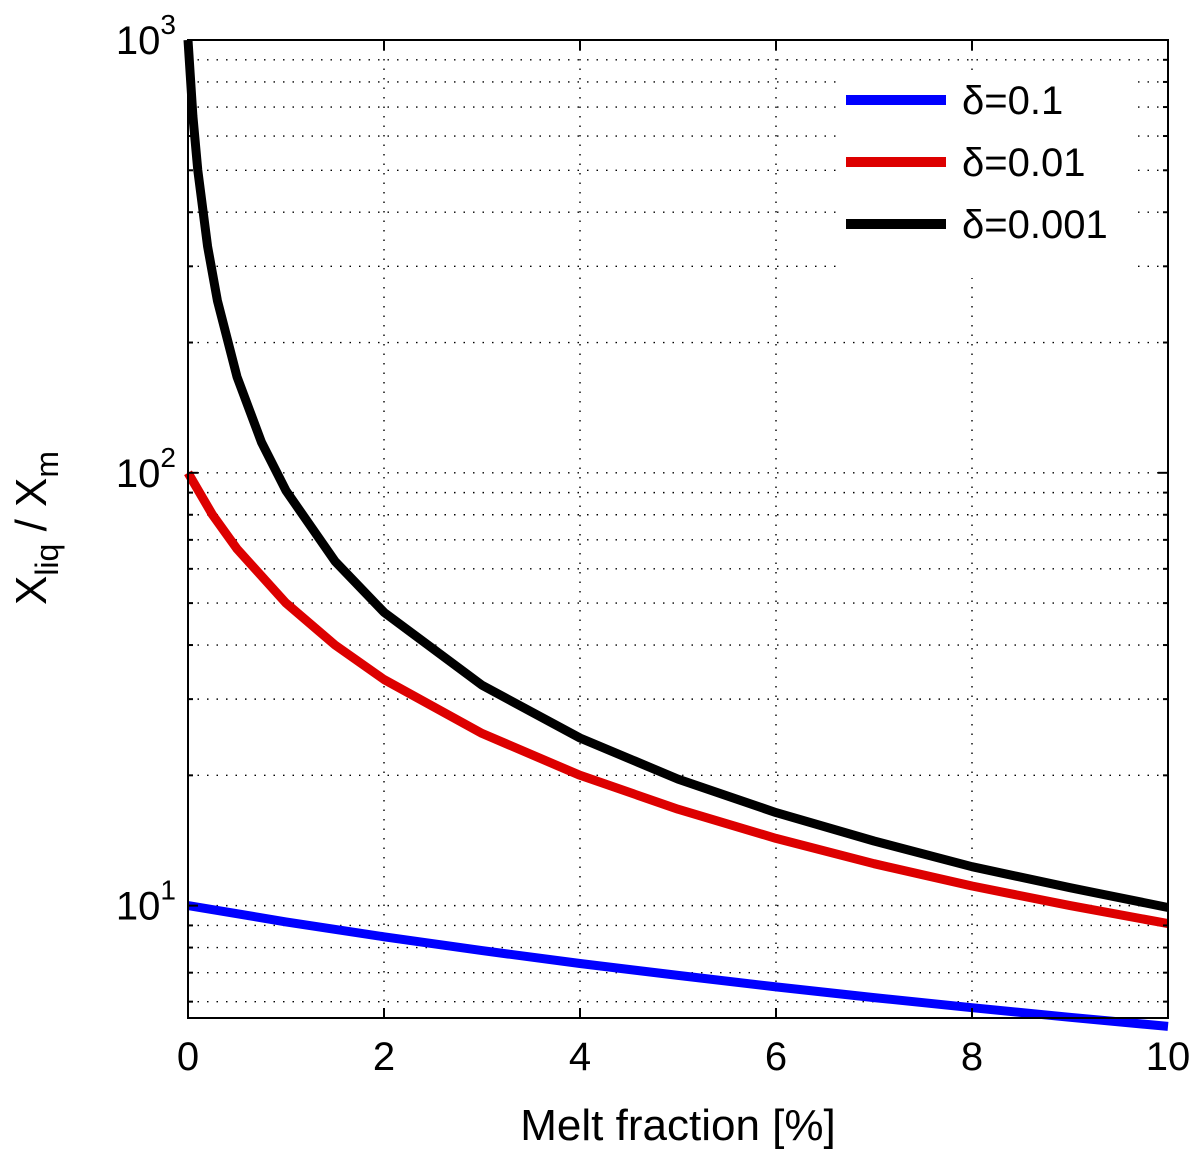 The image size is (1200, 1156). Describe the element at coordinates (580, 1057) in the screenshot. I see `x-tick-label: 4` at that location.